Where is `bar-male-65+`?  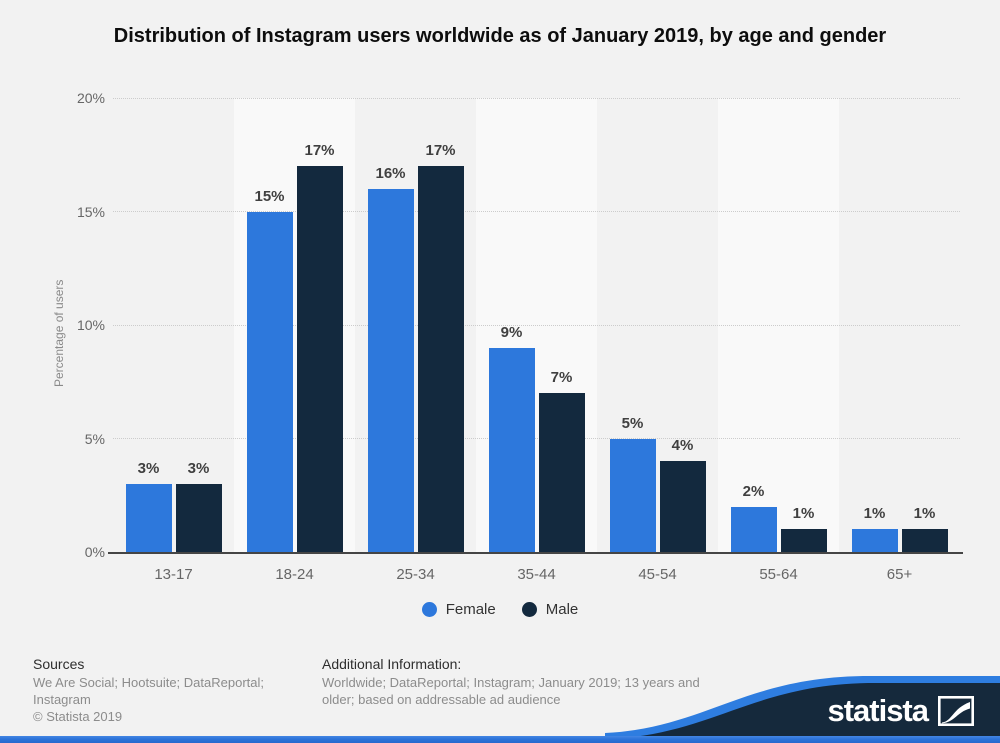 bar-male-65+ is located at coordinates (924, 540).